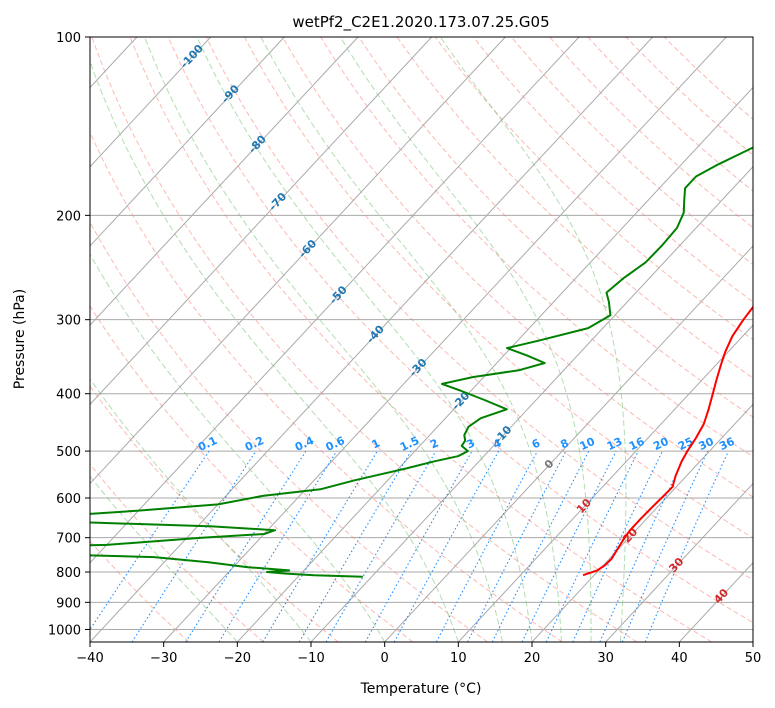 The width and height of the screenshot is (775, 708). What do you see at coordinates (69, 334) in the screenshot?
I see `y-axis: 100 200 300 400 500 600 700 800 900 1000` at bounding box center [69, 334].